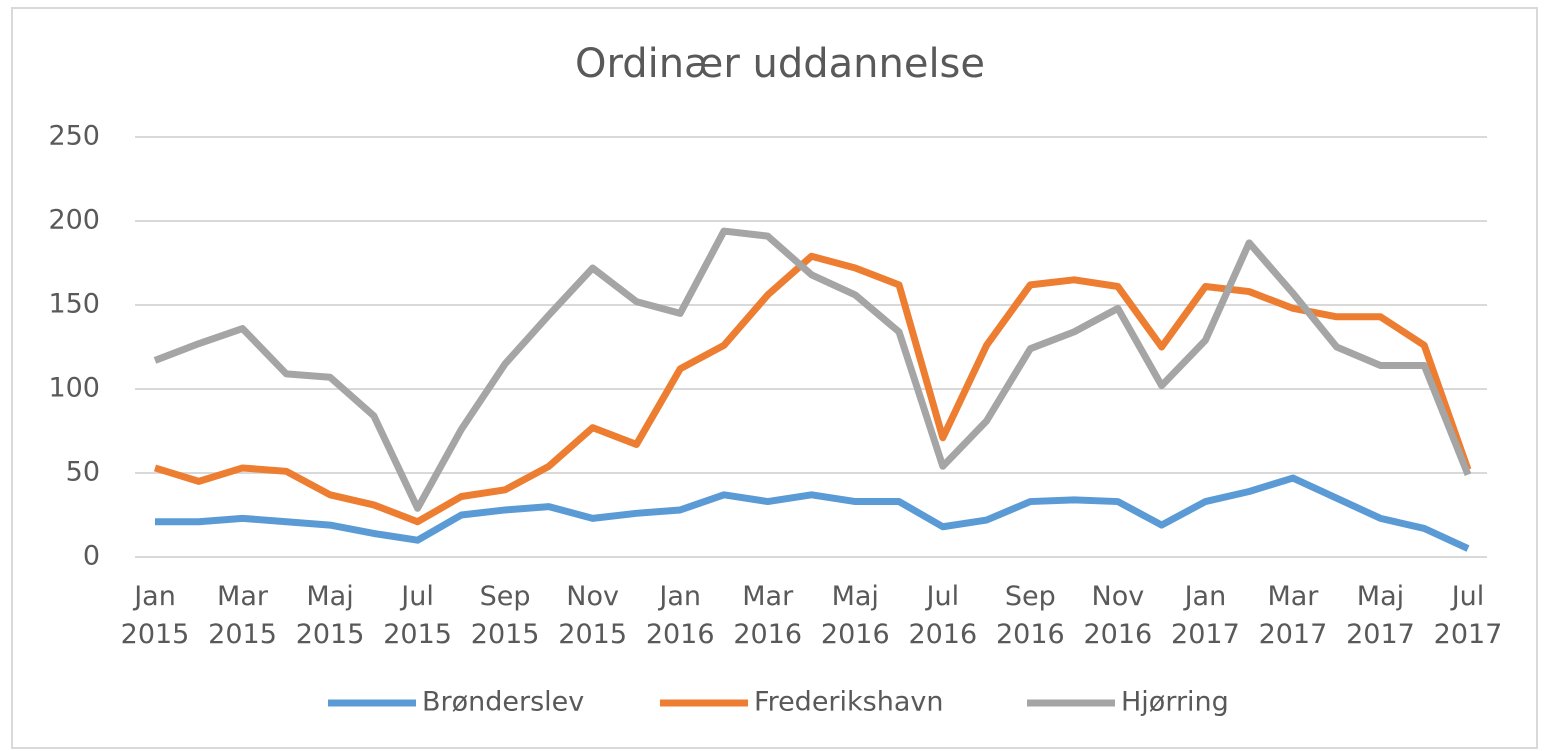 This screenshot has height=751, width=1549. I want to click on legend-label: Hjørring, so click(1175, 702).